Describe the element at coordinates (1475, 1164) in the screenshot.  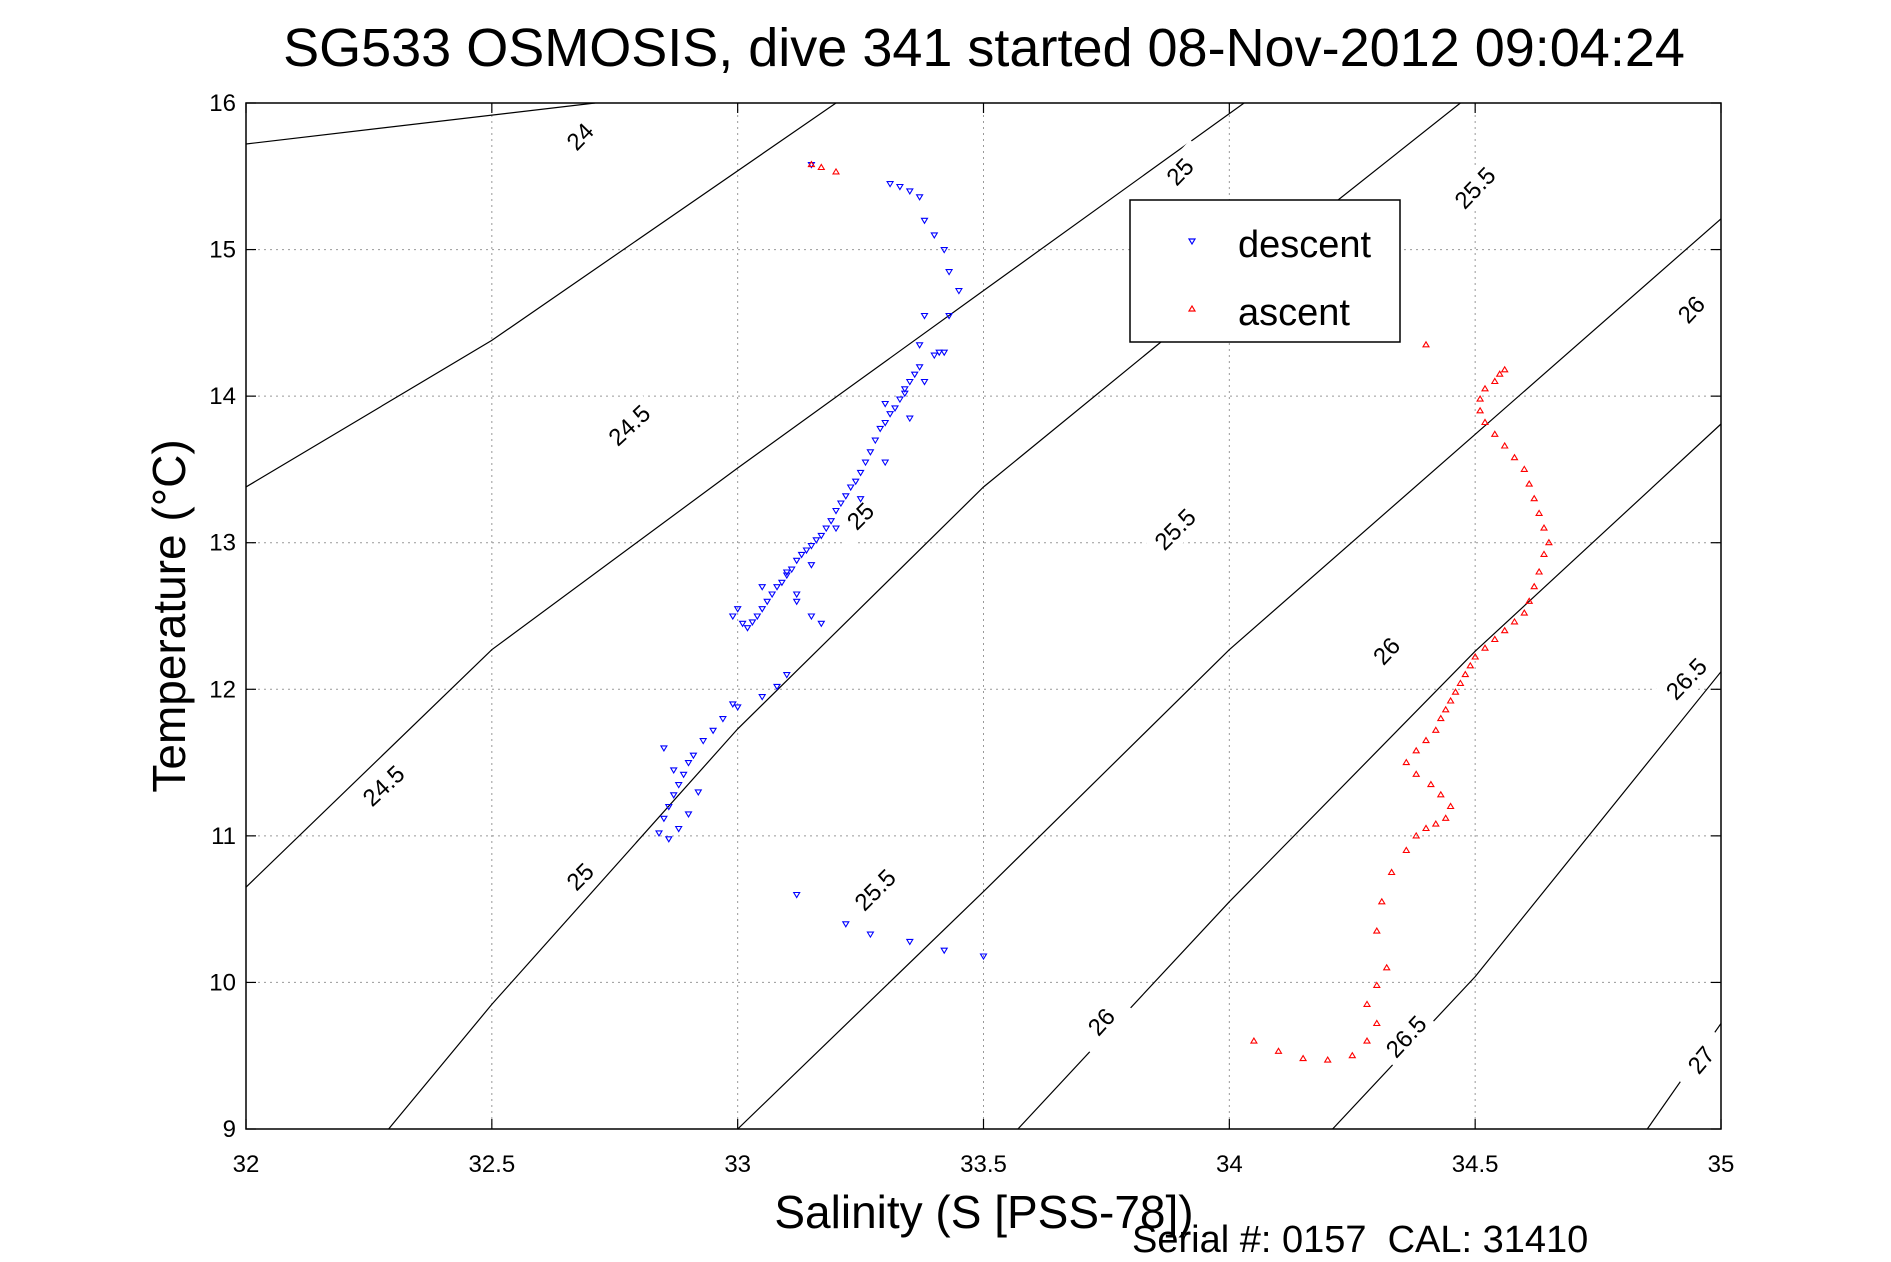
I see `x-tick-label-5: 34.5` at that location.